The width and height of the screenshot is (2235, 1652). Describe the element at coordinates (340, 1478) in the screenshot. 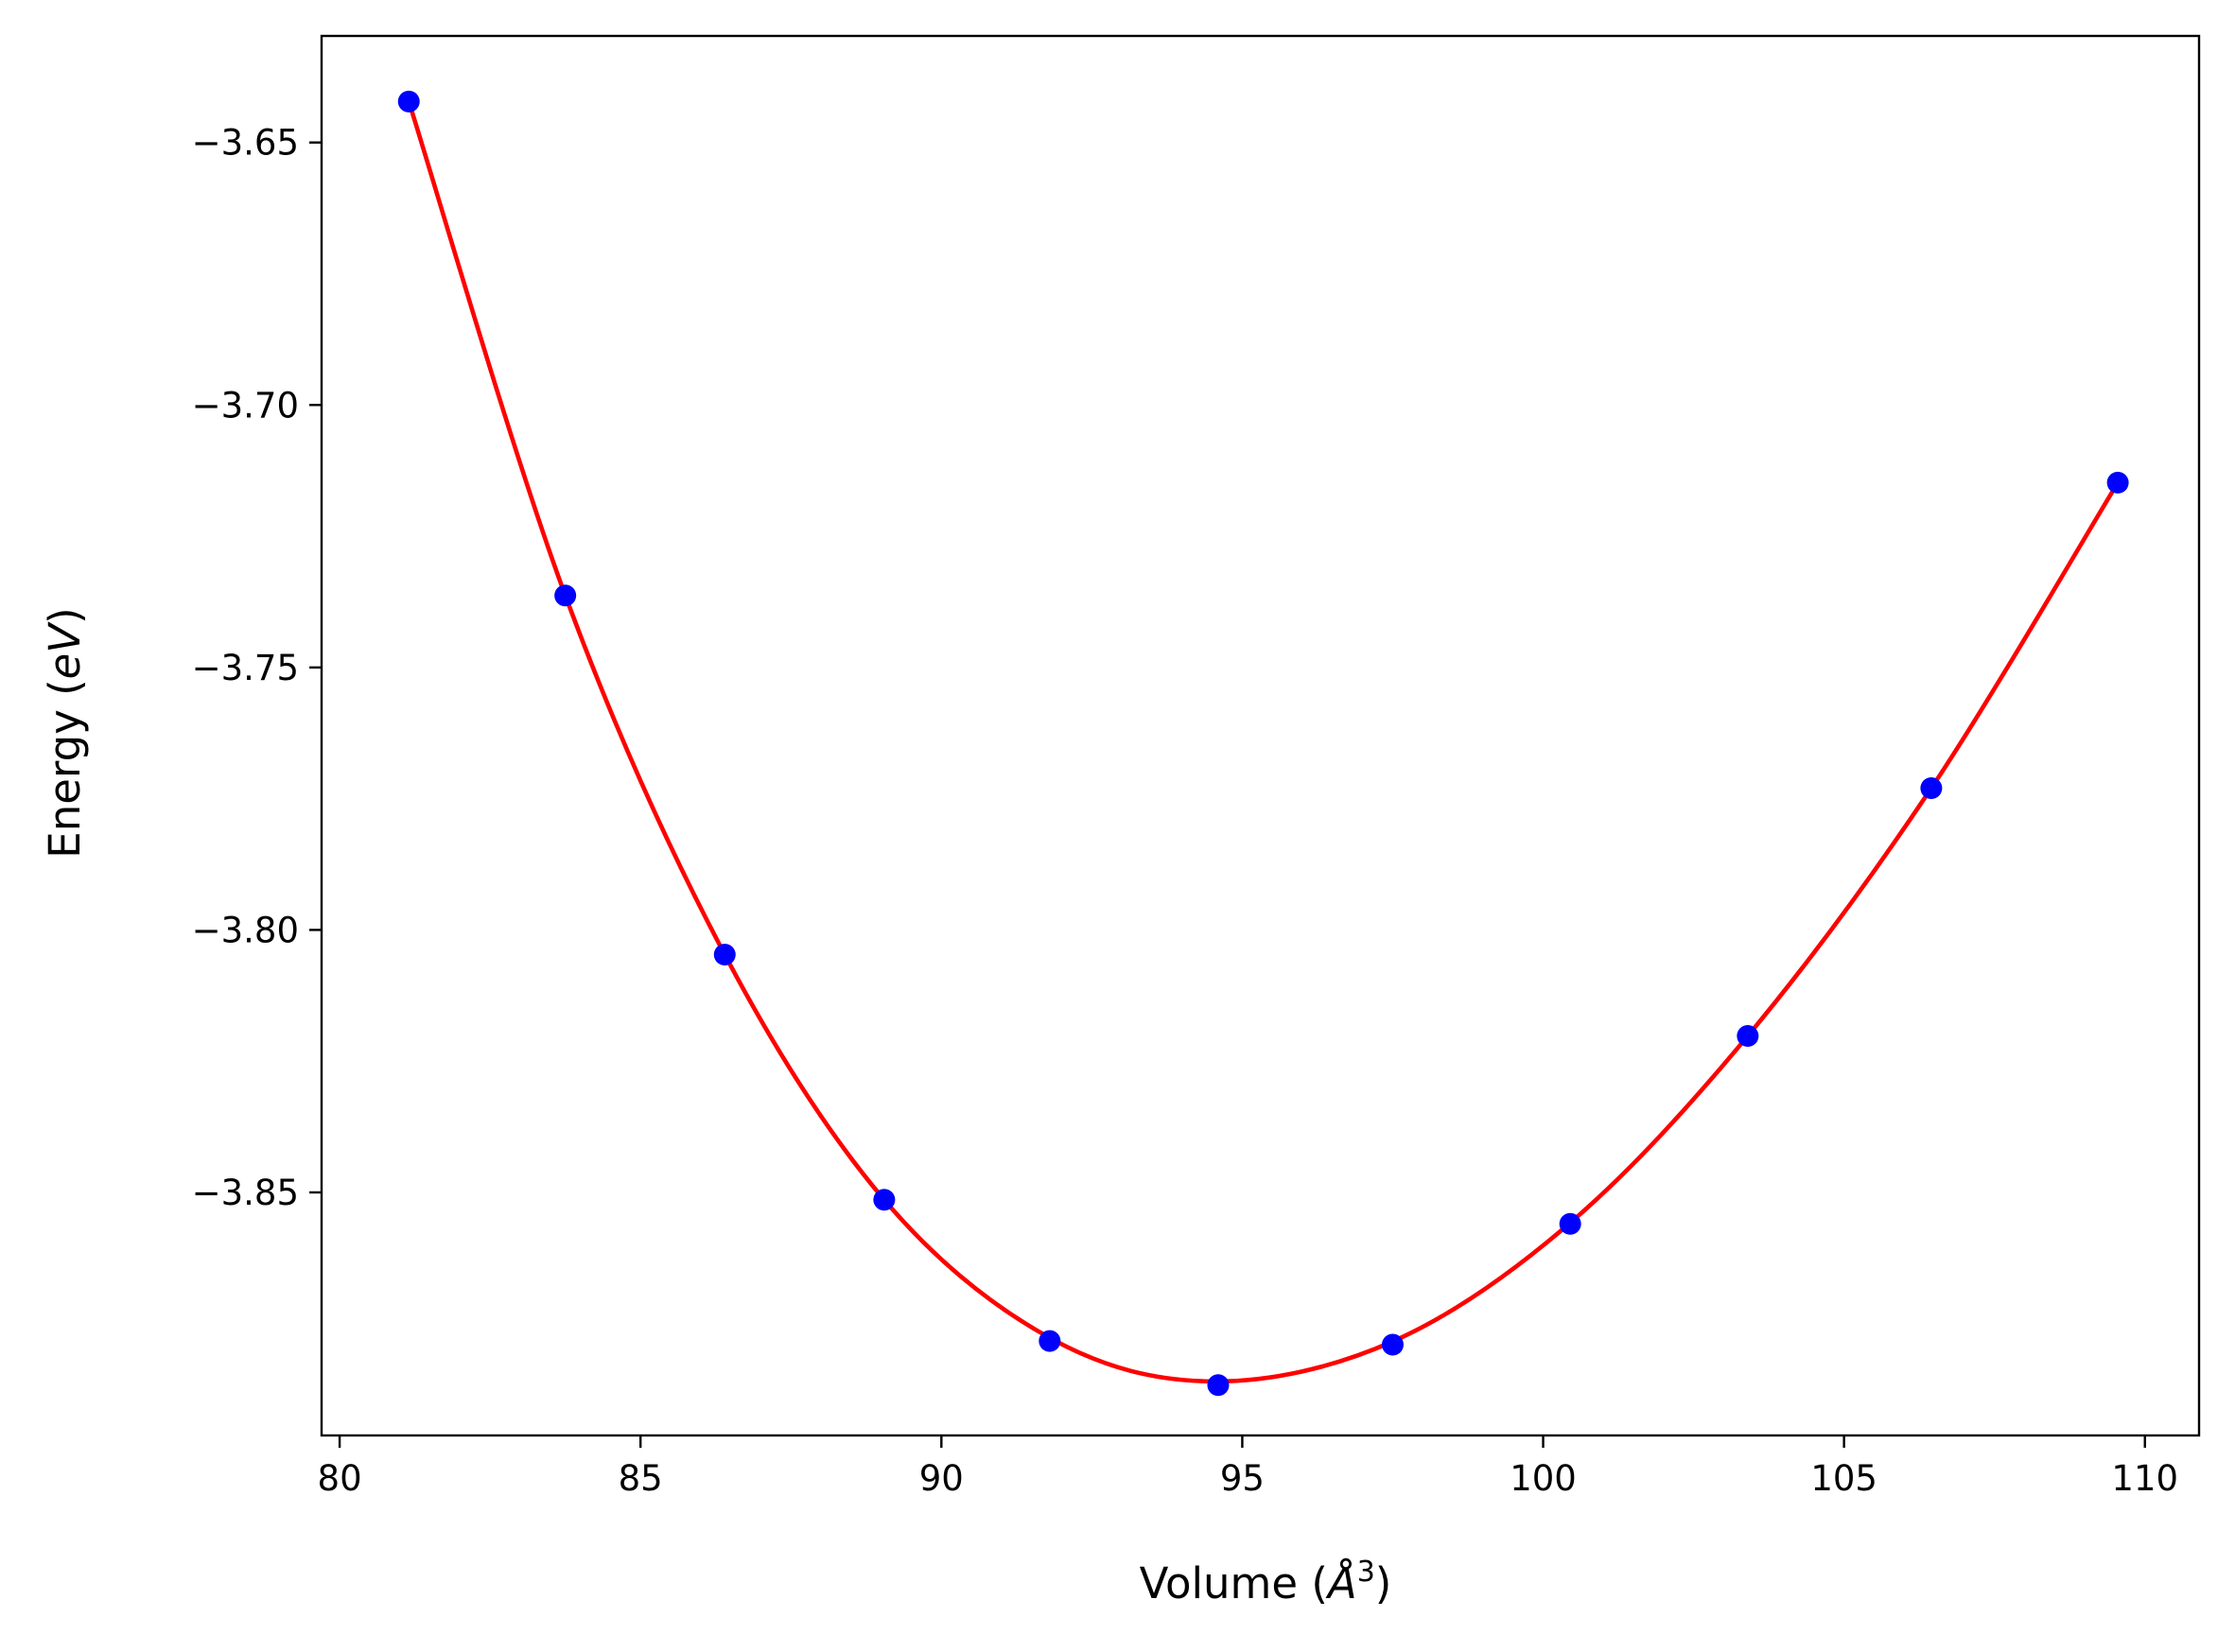

I see `x-tick-label: 80` at that location.